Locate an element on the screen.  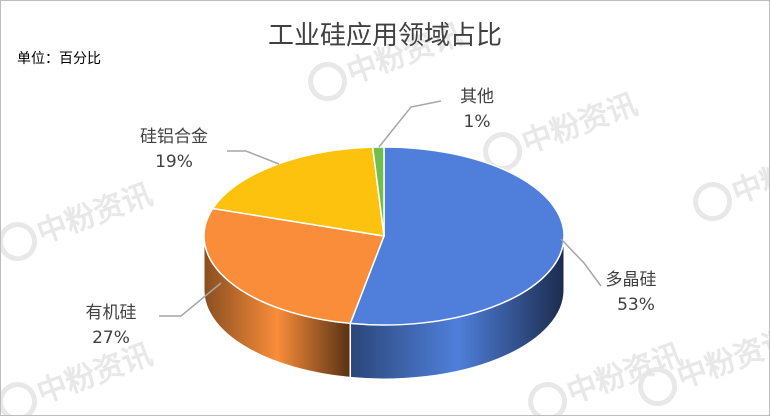
slice-value: 1% is located at coordinates (477, 122).